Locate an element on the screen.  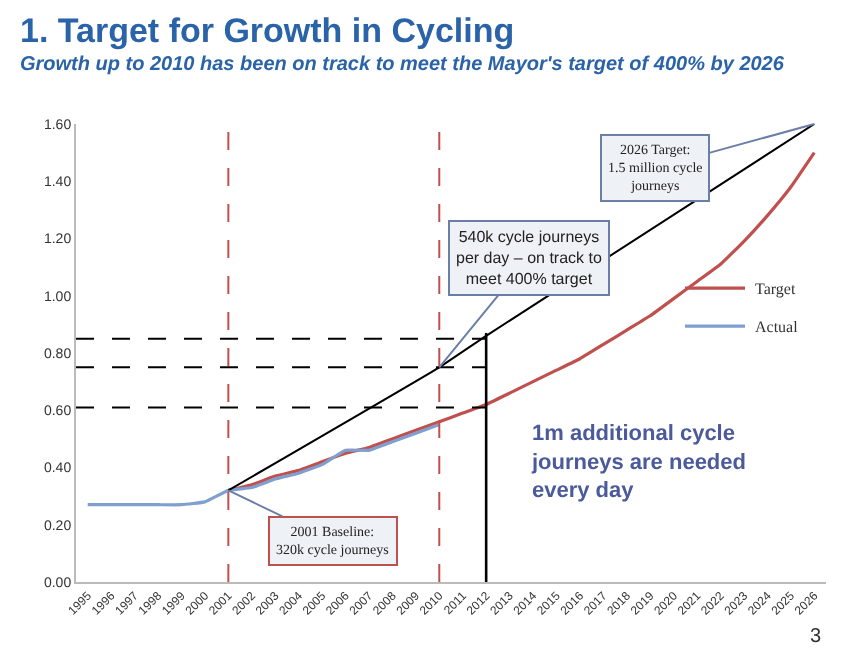
legend-label: Actual is located at coordinates (777, 327).